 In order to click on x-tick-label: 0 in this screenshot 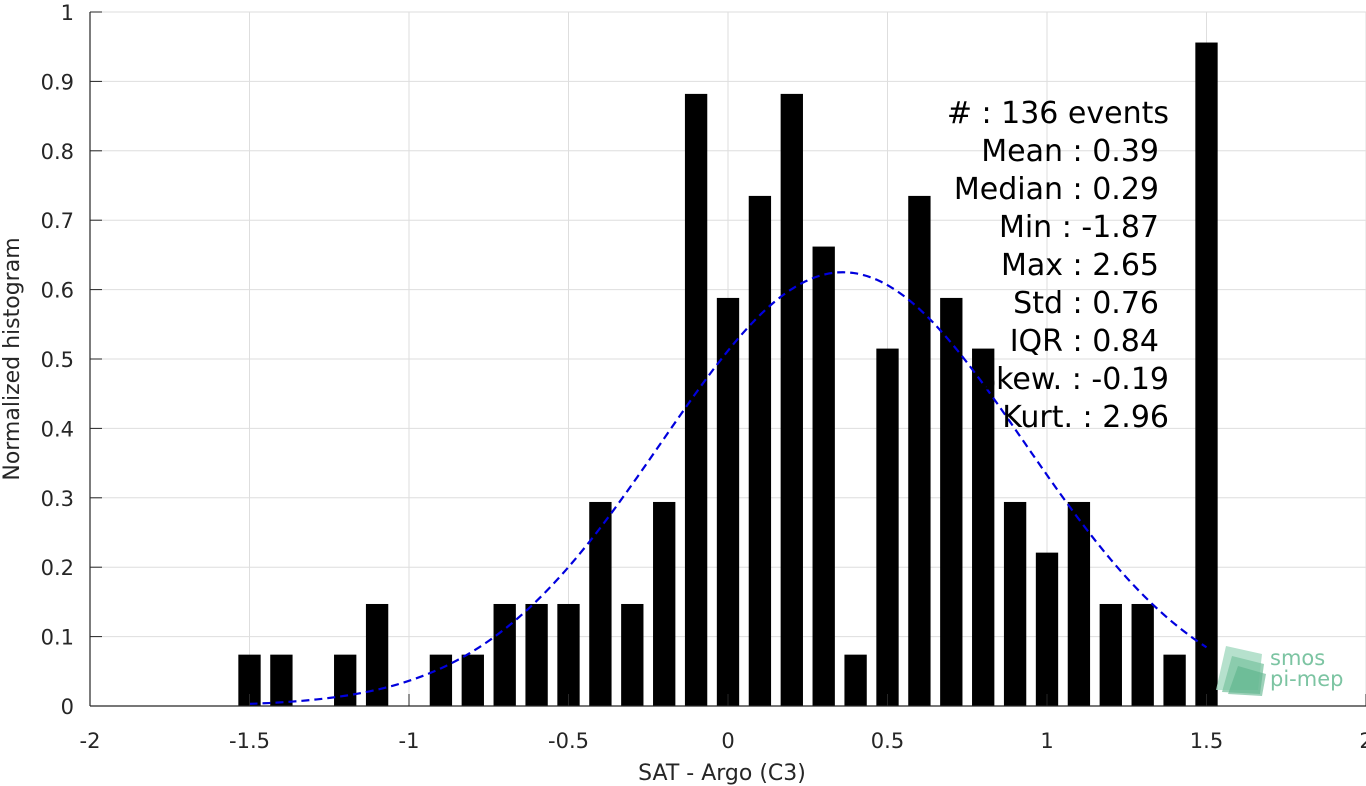, I will do `click(727, 741)`.